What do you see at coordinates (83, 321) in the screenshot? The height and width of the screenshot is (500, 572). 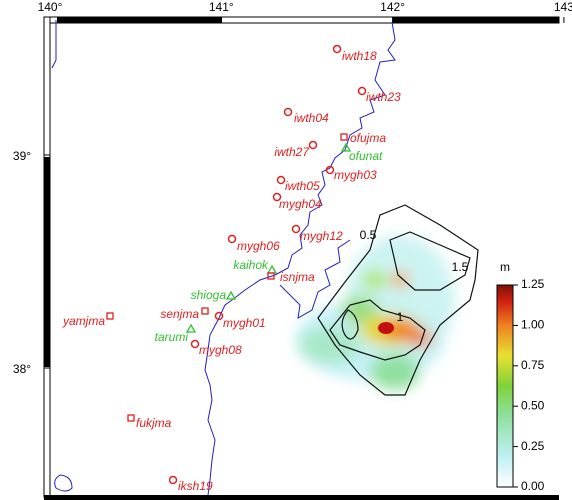 I see `station-label: yamjma` at bounding box center [83, 321].